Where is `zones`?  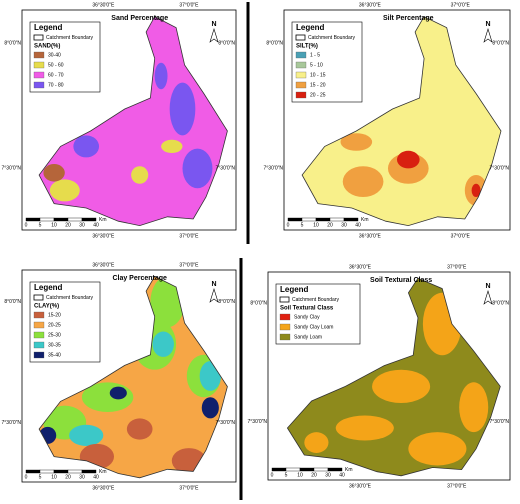 zones is located at coordinates (414, 169).